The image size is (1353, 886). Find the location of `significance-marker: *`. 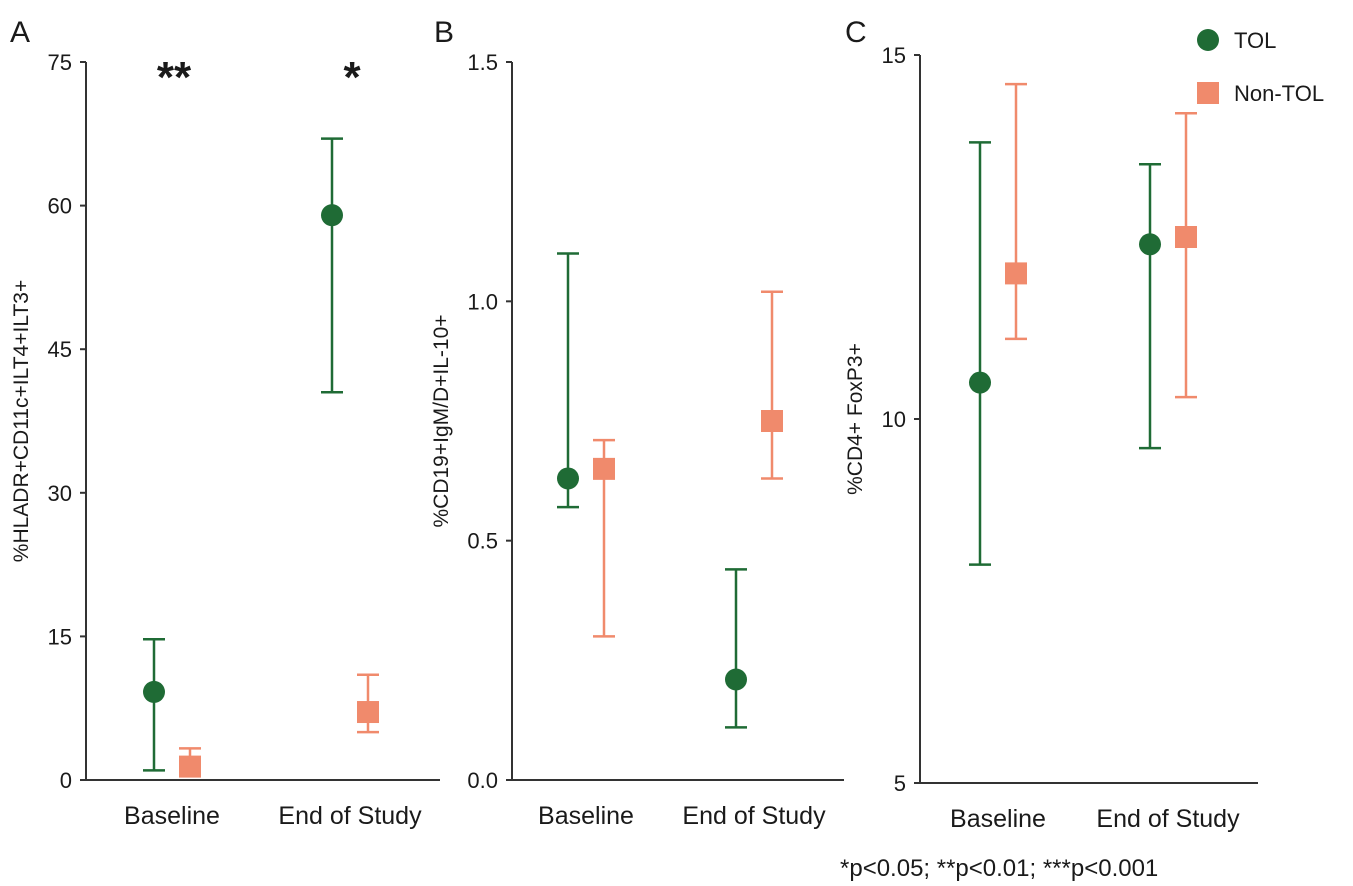

significance-marker: * is located at coordinates (352, 77).